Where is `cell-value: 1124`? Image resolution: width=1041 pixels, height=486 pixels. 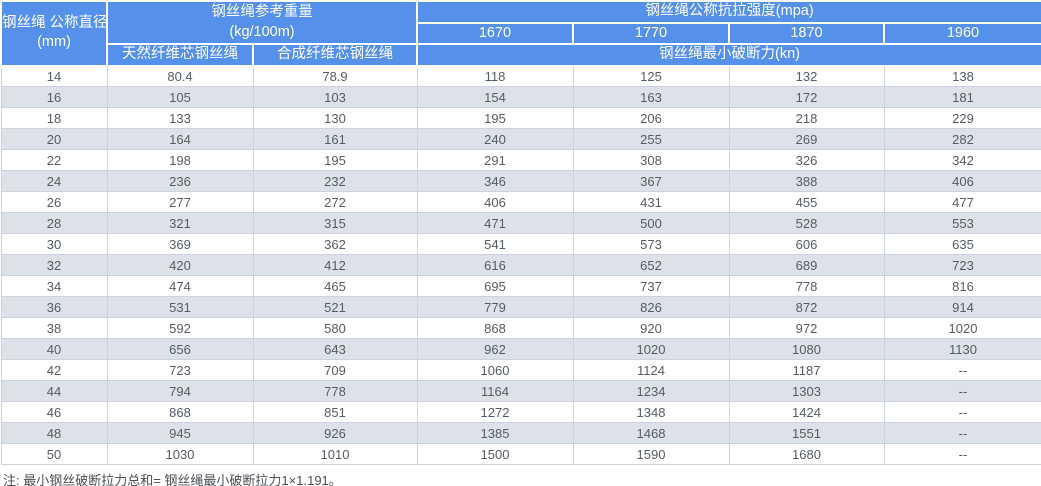
cell-value: 1124 is located at coordinates (651, 370).